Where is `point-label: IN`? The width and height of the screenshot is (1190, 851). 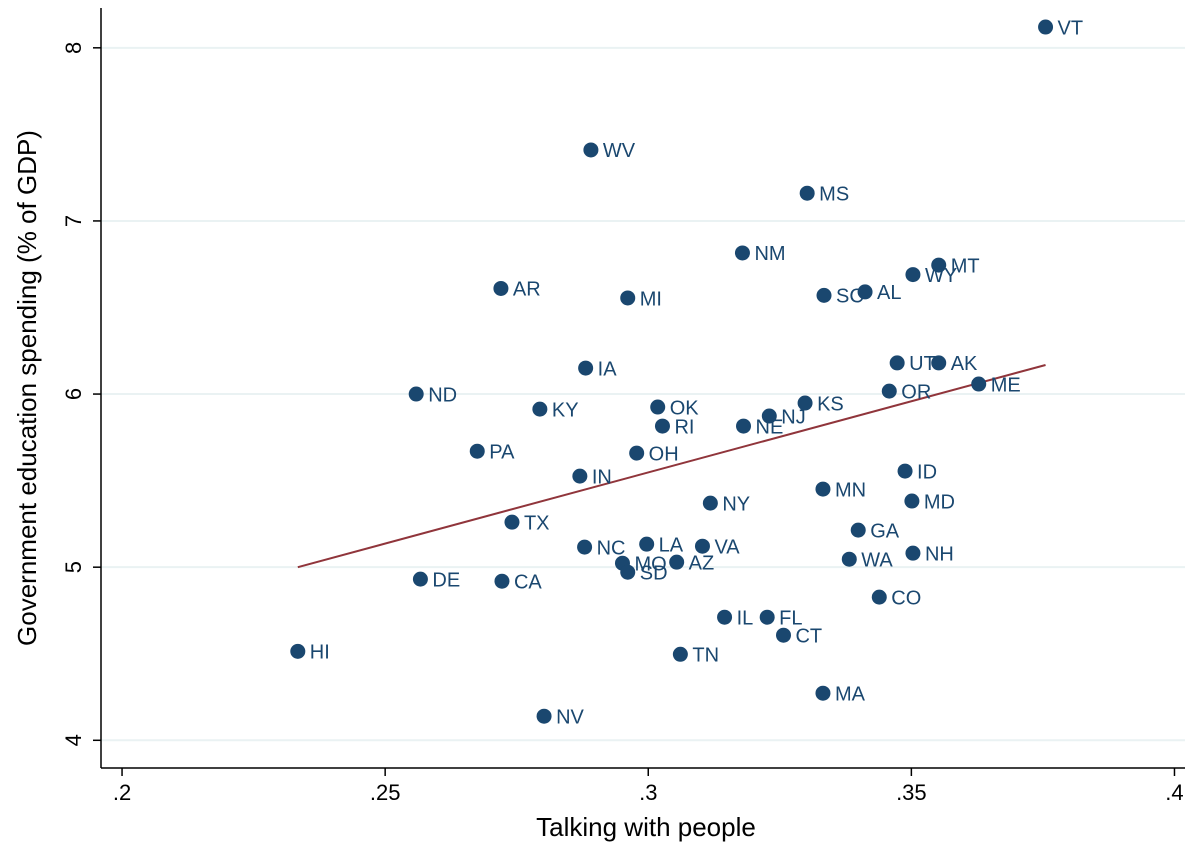 point-label: IN is located at coordinates (602, 477).